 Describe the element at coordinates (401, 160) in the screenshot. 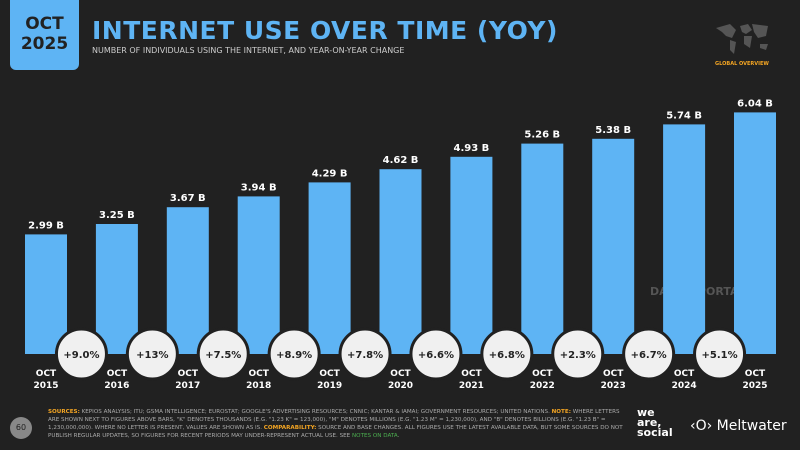

I see `value-label: 4.62 B` at that location.